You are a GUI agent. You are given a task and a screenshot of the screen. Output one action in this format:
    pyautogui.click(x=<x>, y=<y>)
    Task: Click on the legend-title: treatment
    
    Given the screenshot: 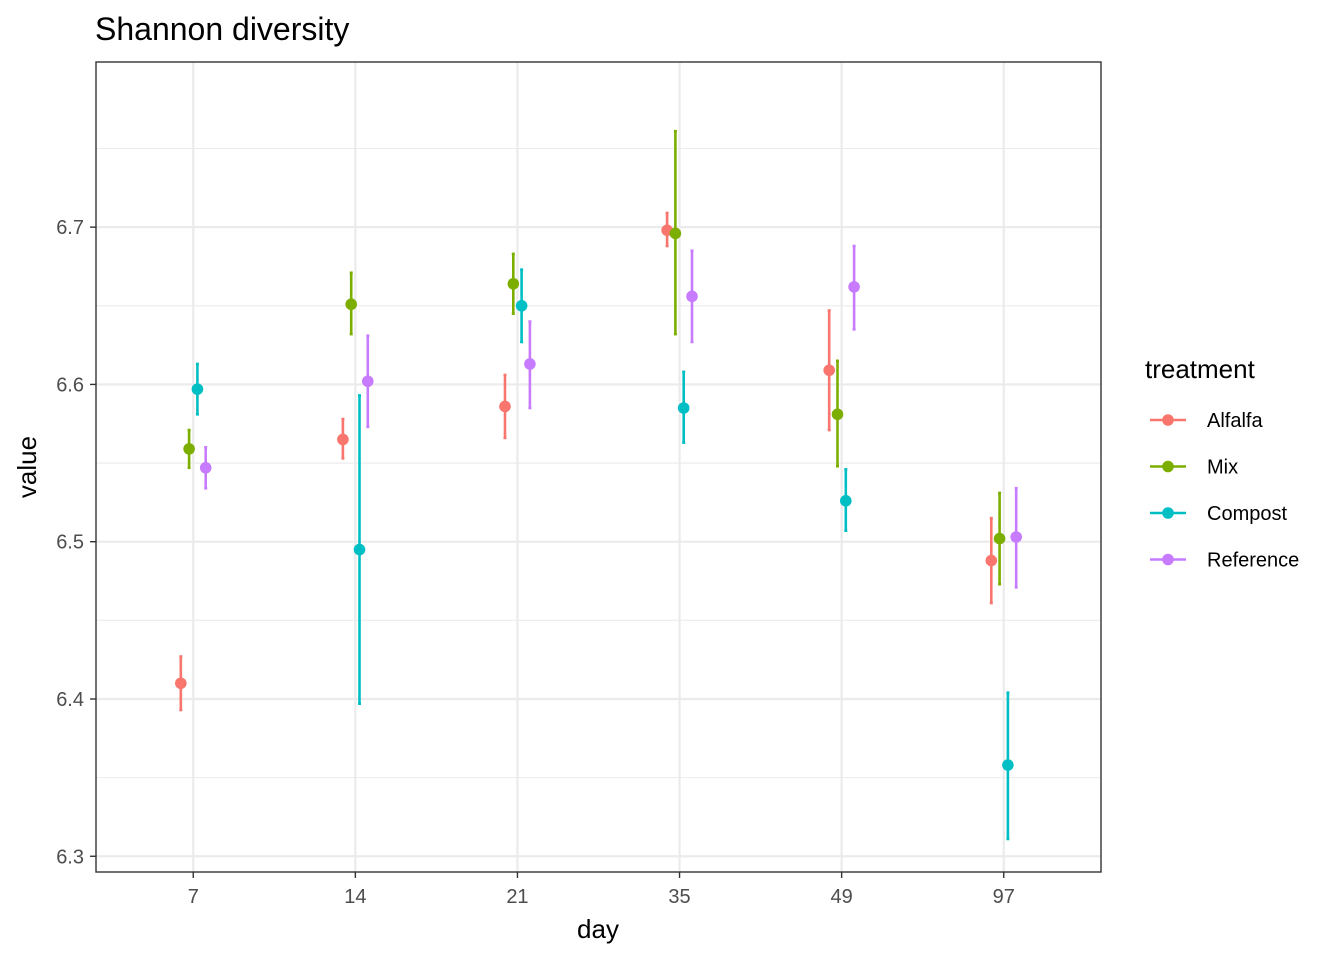 What is the action you would take?
    pyautogui.click(x=1200, y=369)
    